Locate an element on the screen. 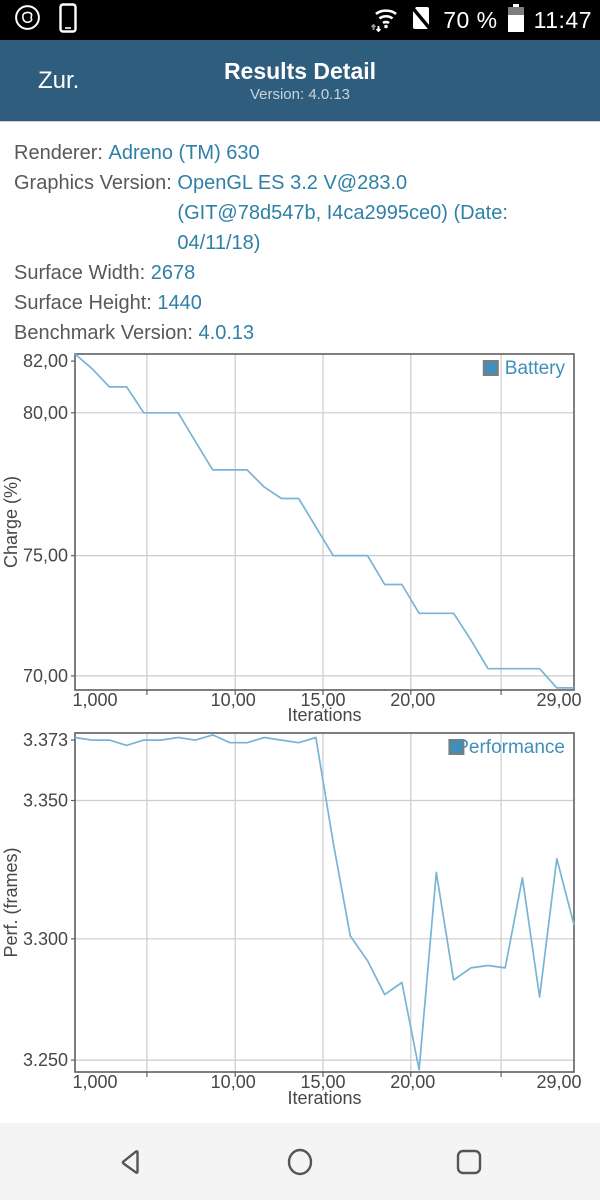 This screenshot has height=1200, width=600. back-nav-button: Zur. is located at coordinates (59, 80).